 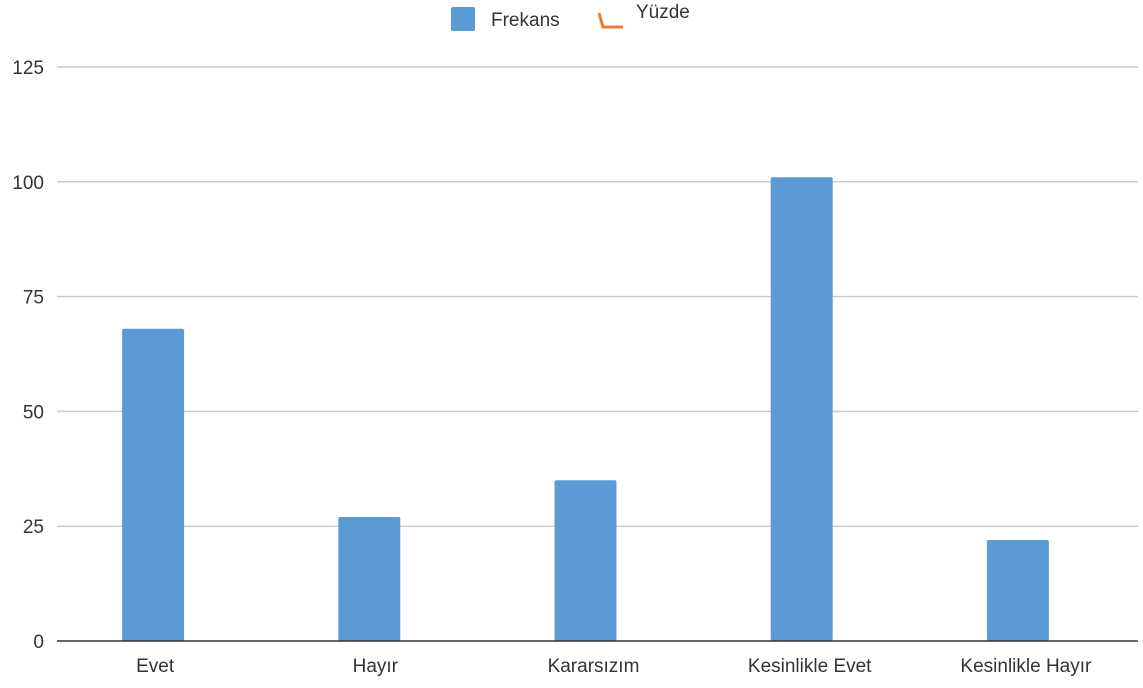 I want to click on y-tick-label-50: 50, so click(x=33, y=412).